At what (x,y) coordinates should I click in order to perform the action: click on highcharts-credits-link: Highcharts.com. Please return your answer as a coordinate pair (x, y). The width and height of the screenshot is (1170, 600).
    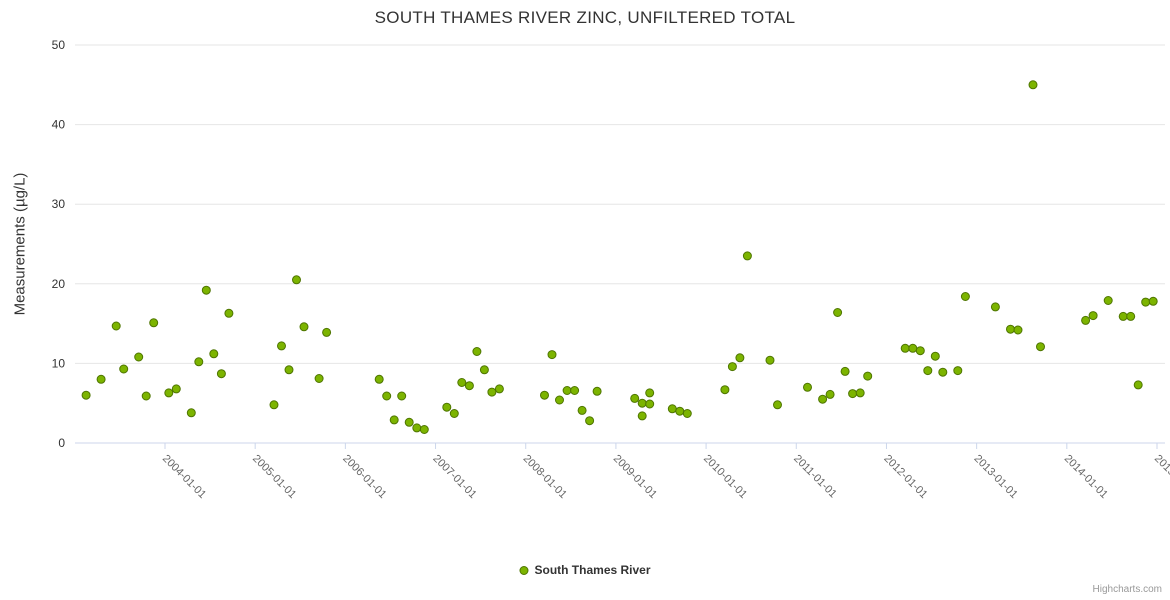
    Looking at the image, I should click on (1127, 589).